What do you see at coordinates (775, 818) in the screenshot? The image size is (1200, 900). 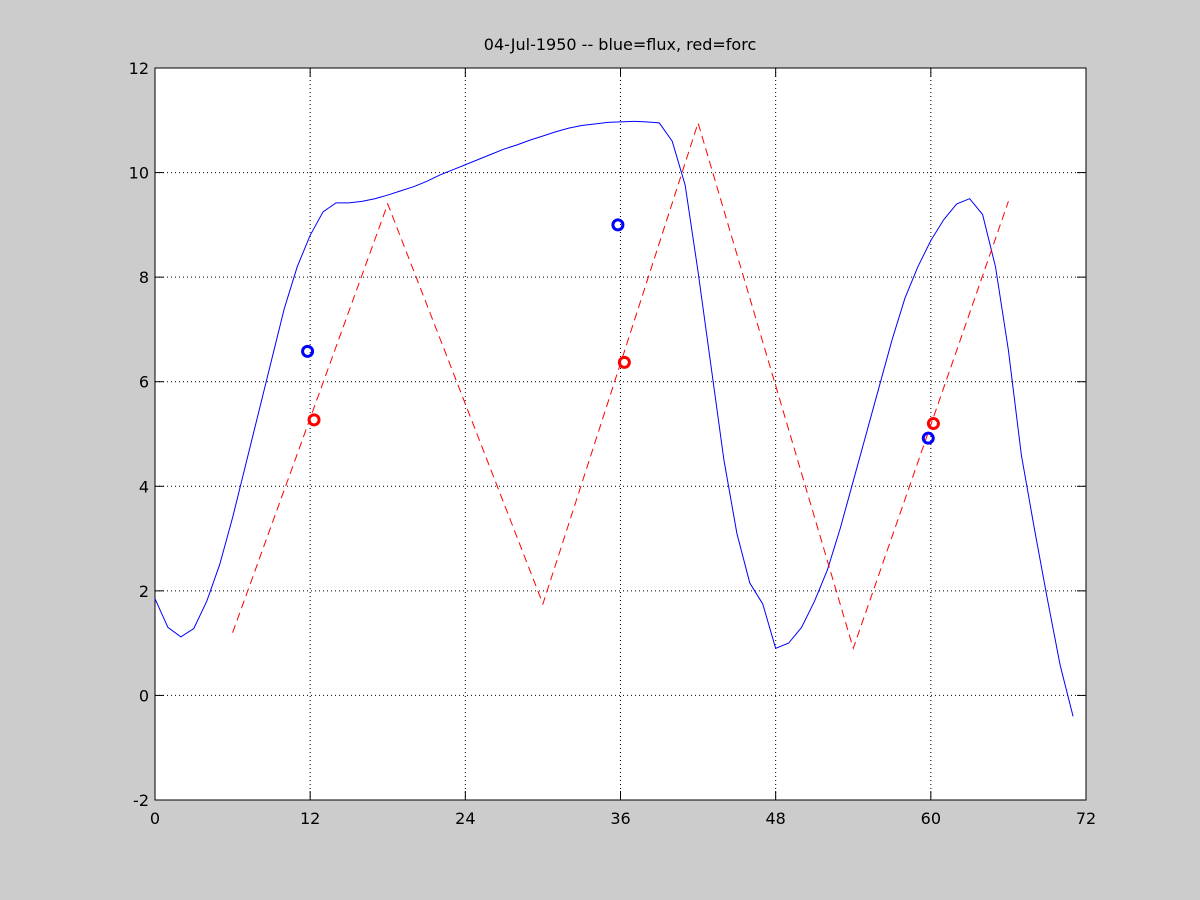 I see `x-tick-label: 48` at bounding box center [775, 818].